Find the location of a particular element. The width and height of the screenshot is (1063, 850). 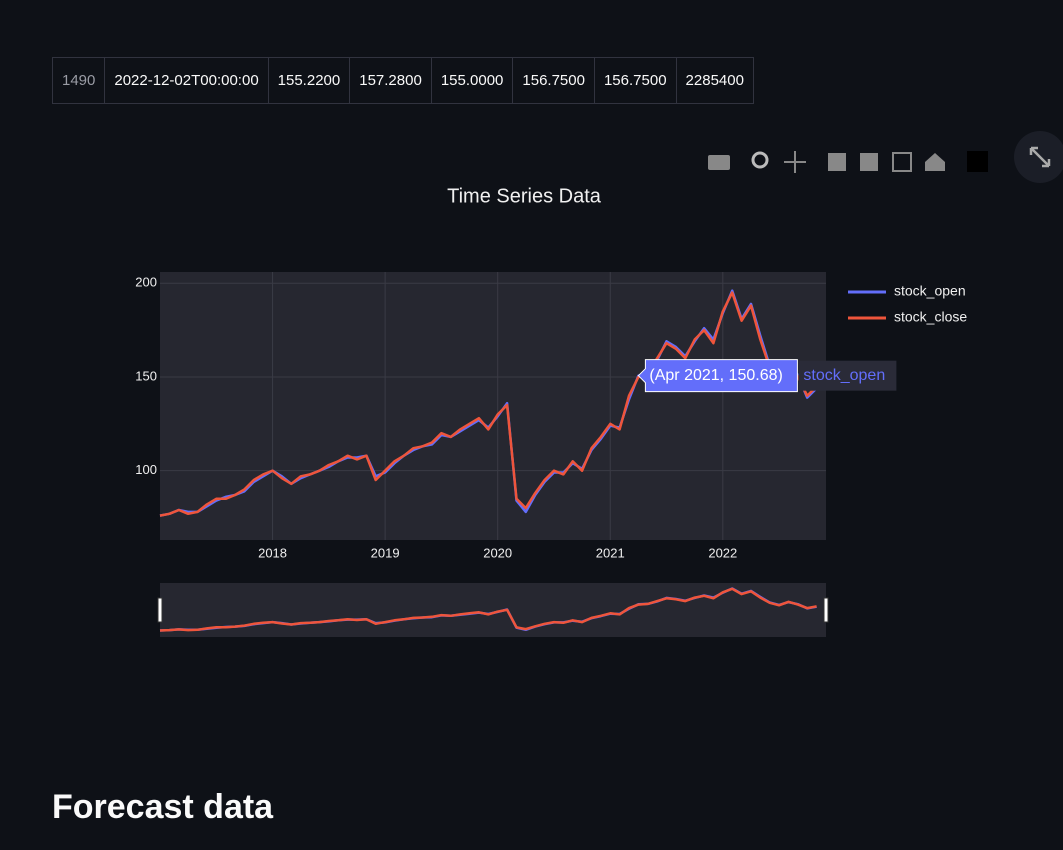

section-heading: Forecast data is located at coordinates (163, 807).